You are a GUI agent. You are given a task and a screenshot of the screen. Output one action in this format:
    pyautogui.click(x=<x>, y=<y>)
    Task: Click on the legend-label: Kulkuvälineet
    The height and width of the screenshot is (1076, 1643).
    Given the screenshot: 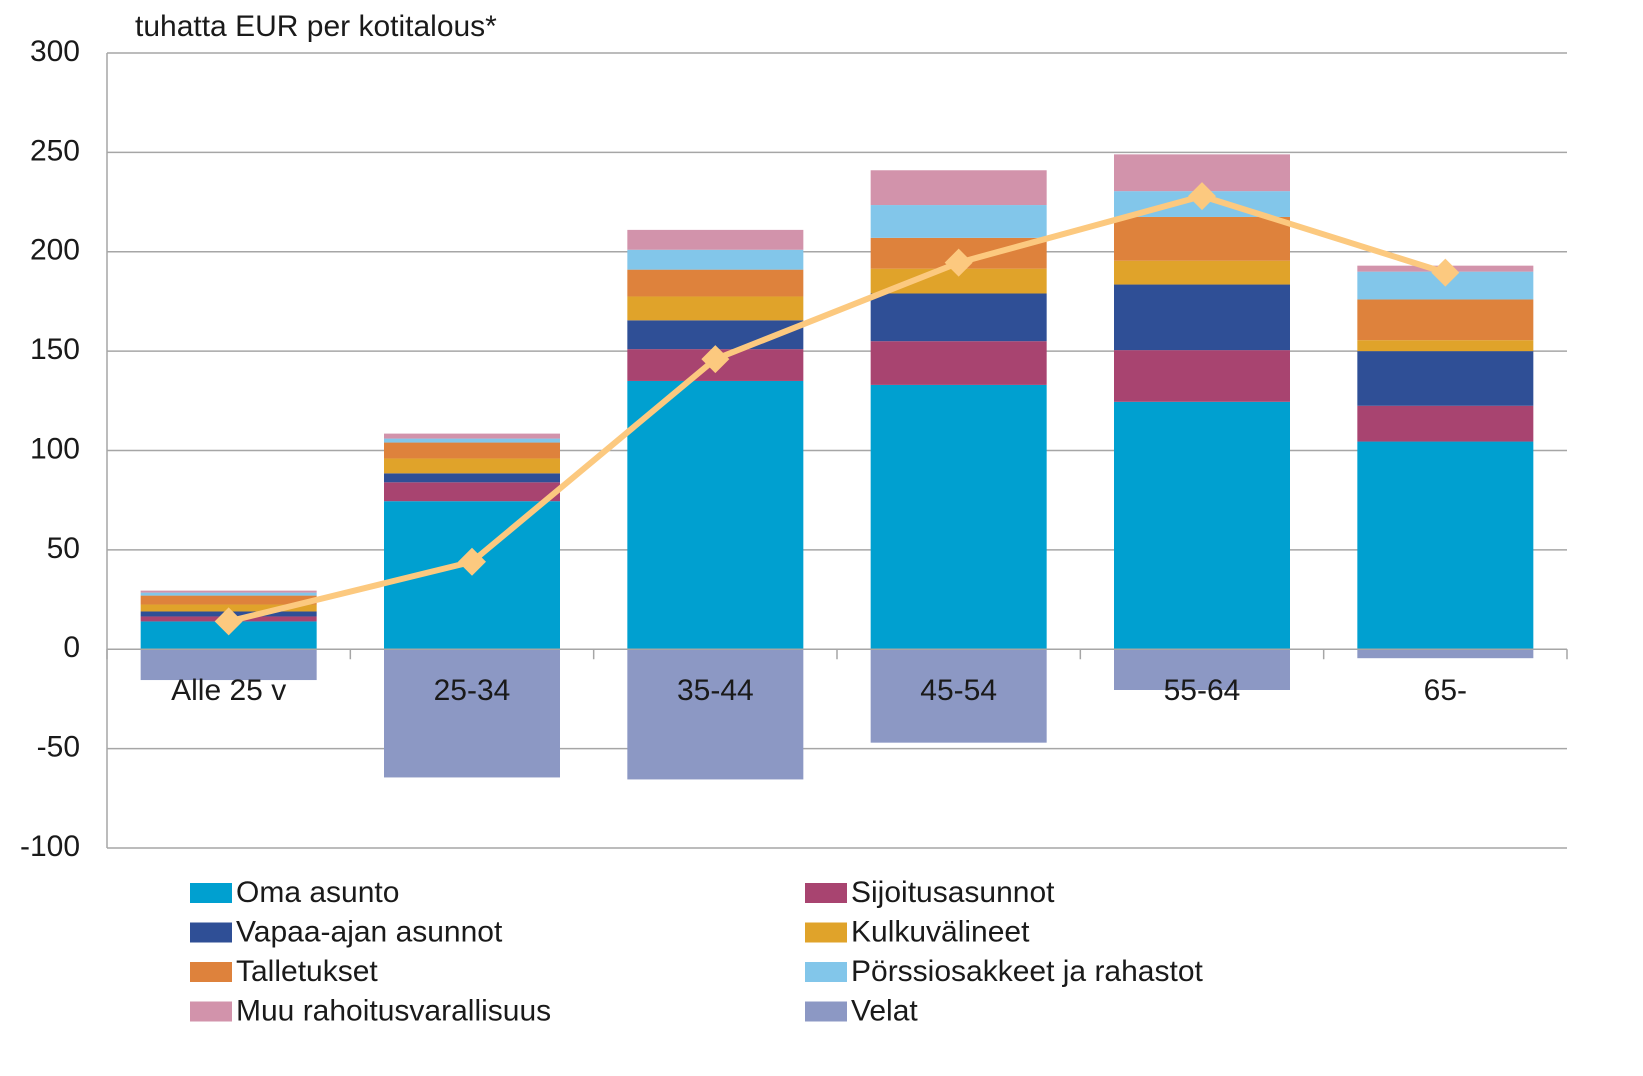 What is the action you would take?
    pyautogui.click(x=940, y=931)
    